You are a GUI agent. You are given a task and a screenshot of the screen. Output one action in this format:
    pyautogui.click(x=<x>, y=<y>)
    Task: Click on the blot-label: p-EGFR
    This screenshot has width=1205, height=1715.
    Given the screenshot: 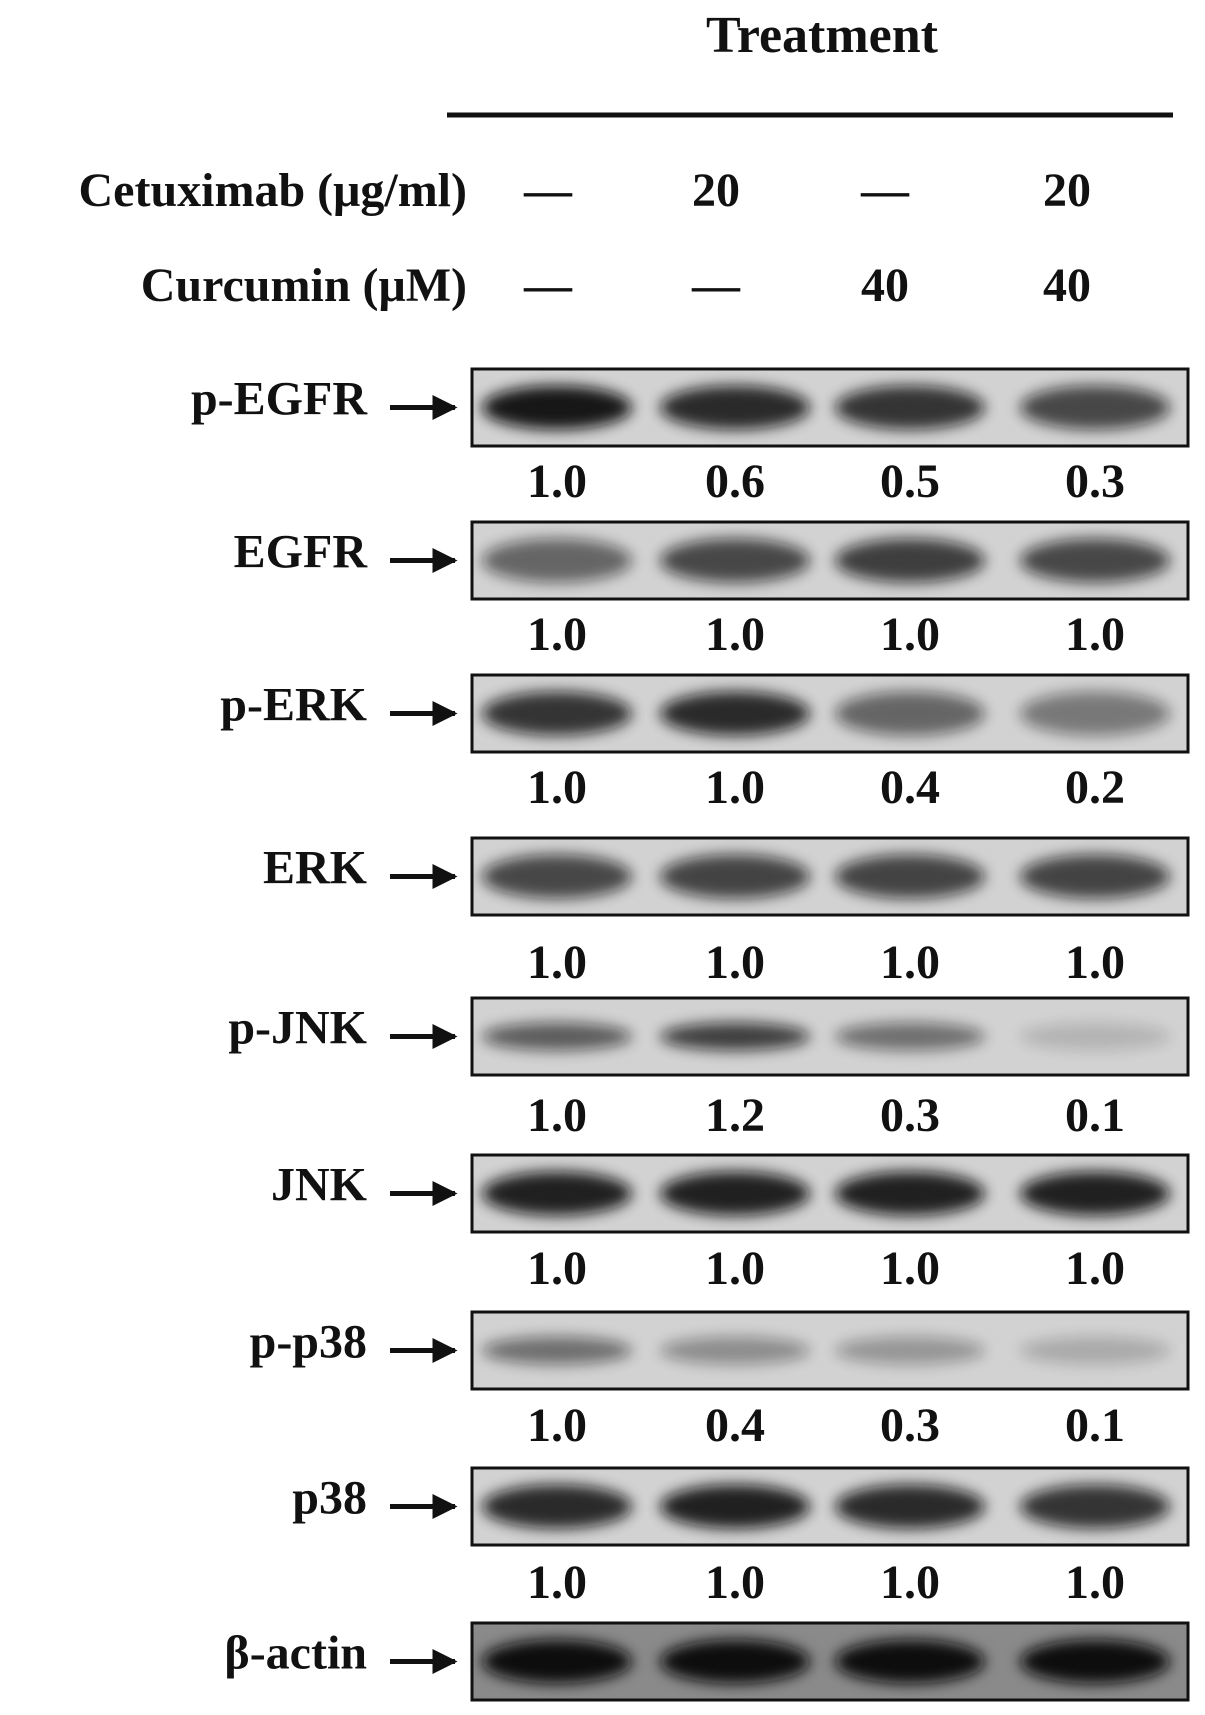 What is the action you would take?
    pyautogui.click(x=279, y=399)
    